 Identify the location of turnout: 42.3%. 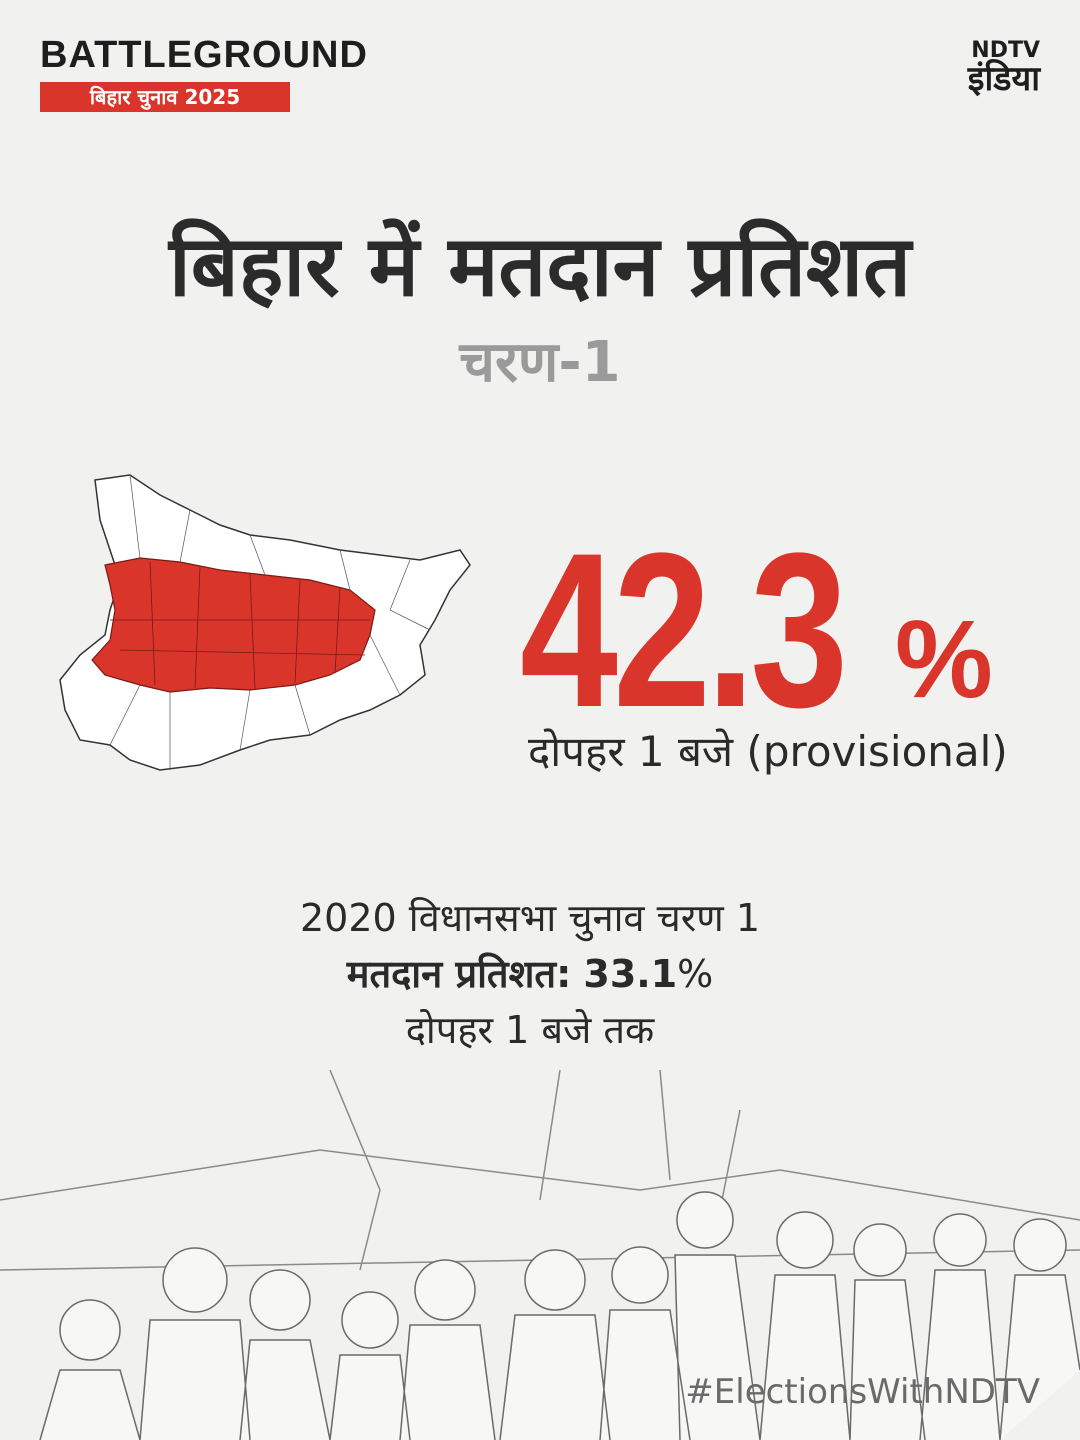
(756, 630).